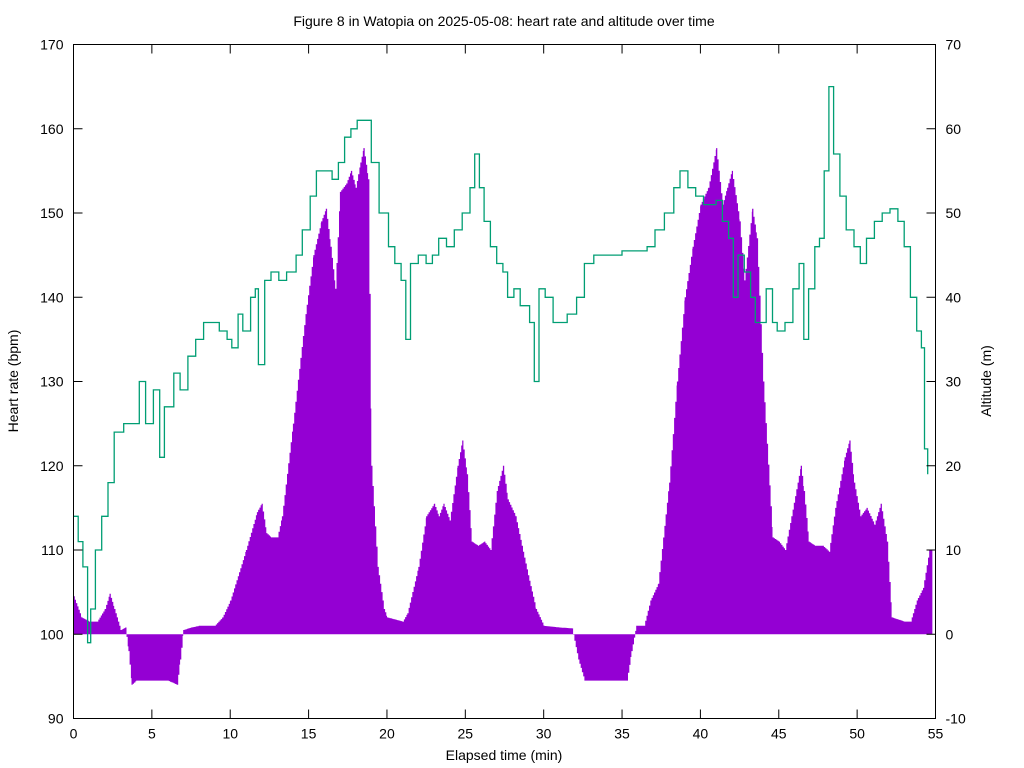  What do you see at coordinates (74, 734) in the screenshot?
I see `x-tick-label: 0` at bounding box center [74, 734].